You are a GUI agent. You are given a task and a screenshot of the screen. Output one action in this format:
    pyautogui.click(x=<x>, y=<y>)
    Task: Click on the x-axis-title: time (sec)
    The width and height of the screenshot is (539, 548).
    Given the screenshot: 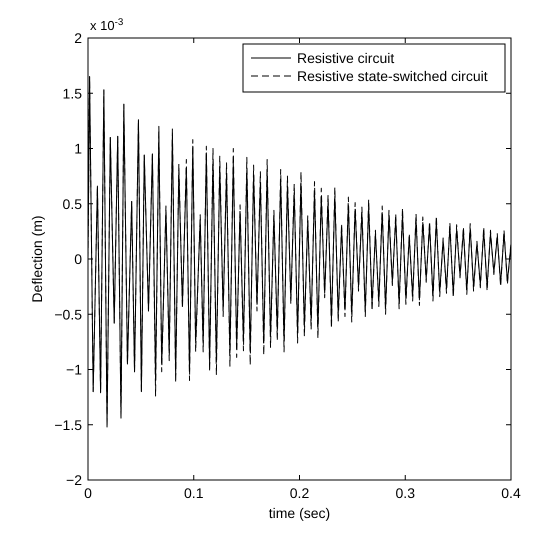 What is the action you would take?
    pyautogui.click(x=299, y=513)
    